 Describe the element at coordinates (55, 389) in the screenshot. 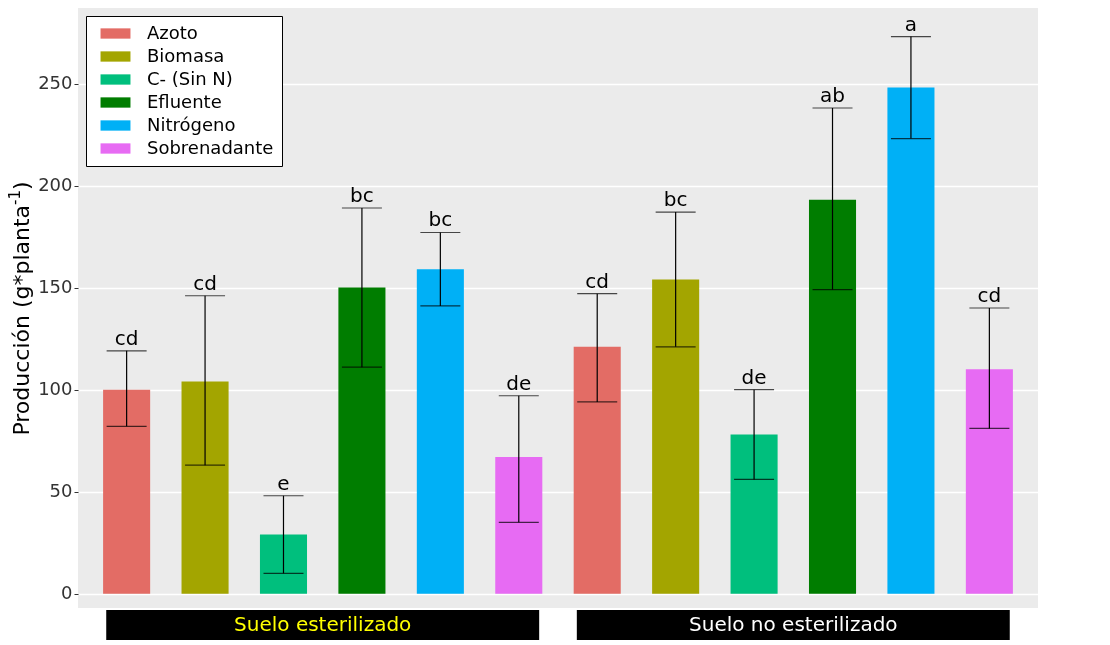

I see `y-tick-label: 100` at that location.